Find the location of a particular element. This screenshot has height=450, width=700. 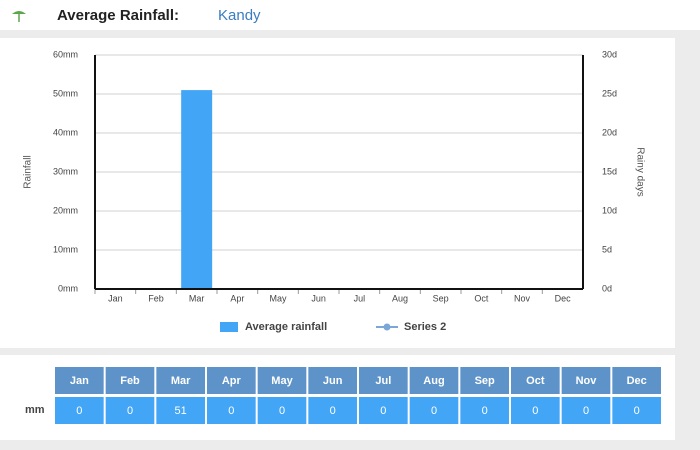

x-tick-label: Aug is located at coordinates (400, 298).